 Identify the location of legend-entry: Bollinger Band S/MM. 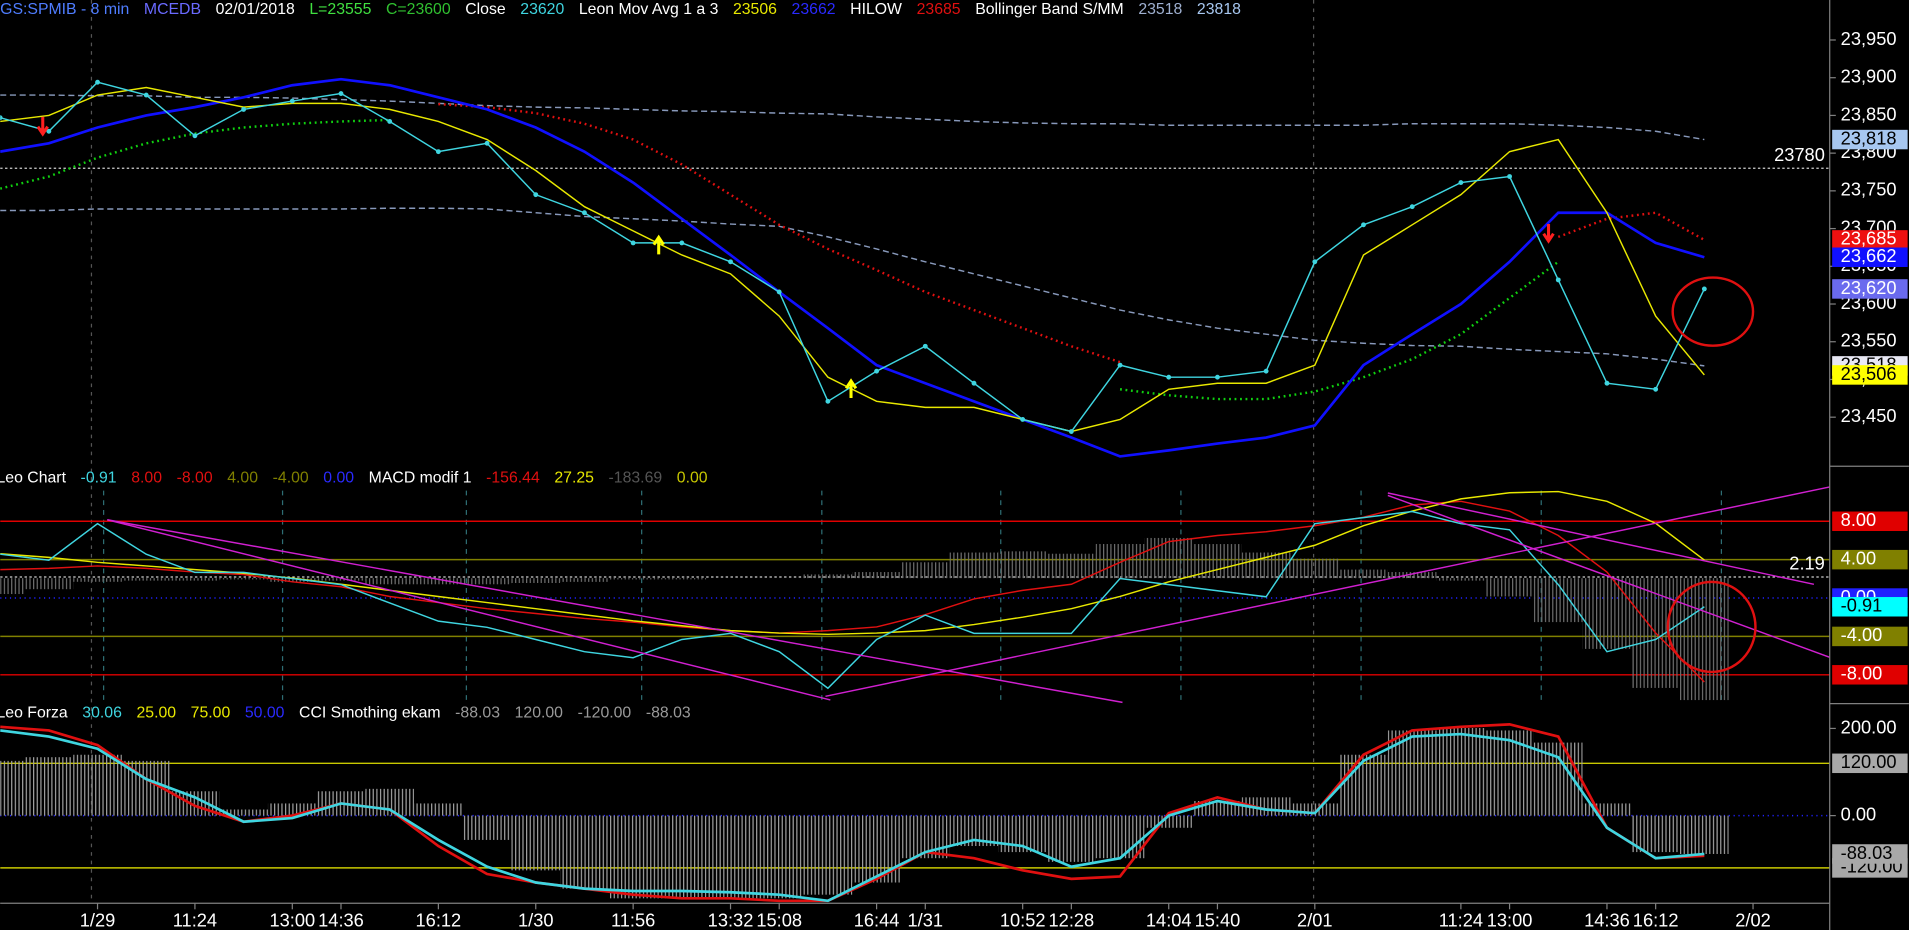
(1049, 9).